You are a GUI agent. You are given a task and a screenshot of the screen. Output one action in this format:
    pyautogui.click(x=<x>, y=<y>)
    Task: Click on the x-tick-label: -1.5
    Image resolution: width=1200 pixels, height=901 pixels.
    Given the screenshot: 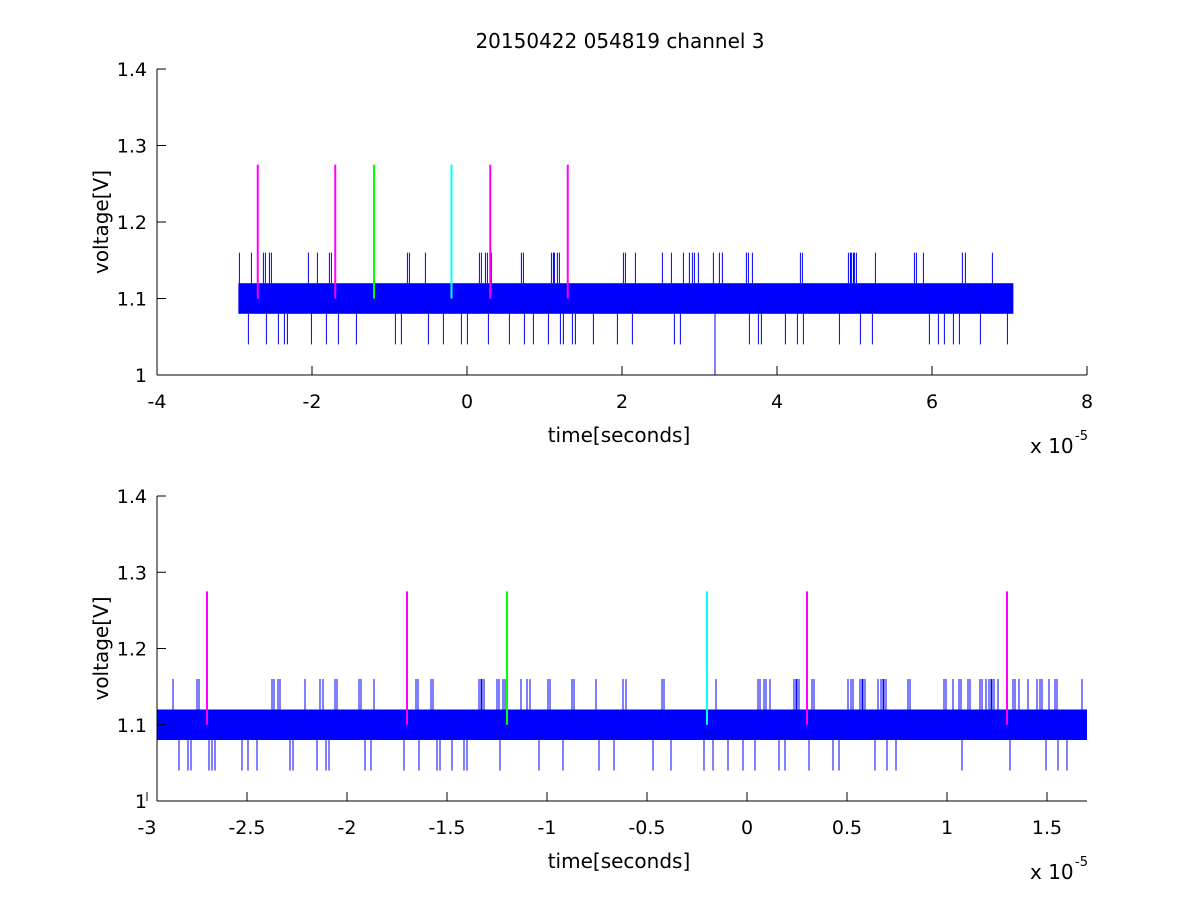 What is the action you would take?
    pyautogui.click(x=446, y=828)
    